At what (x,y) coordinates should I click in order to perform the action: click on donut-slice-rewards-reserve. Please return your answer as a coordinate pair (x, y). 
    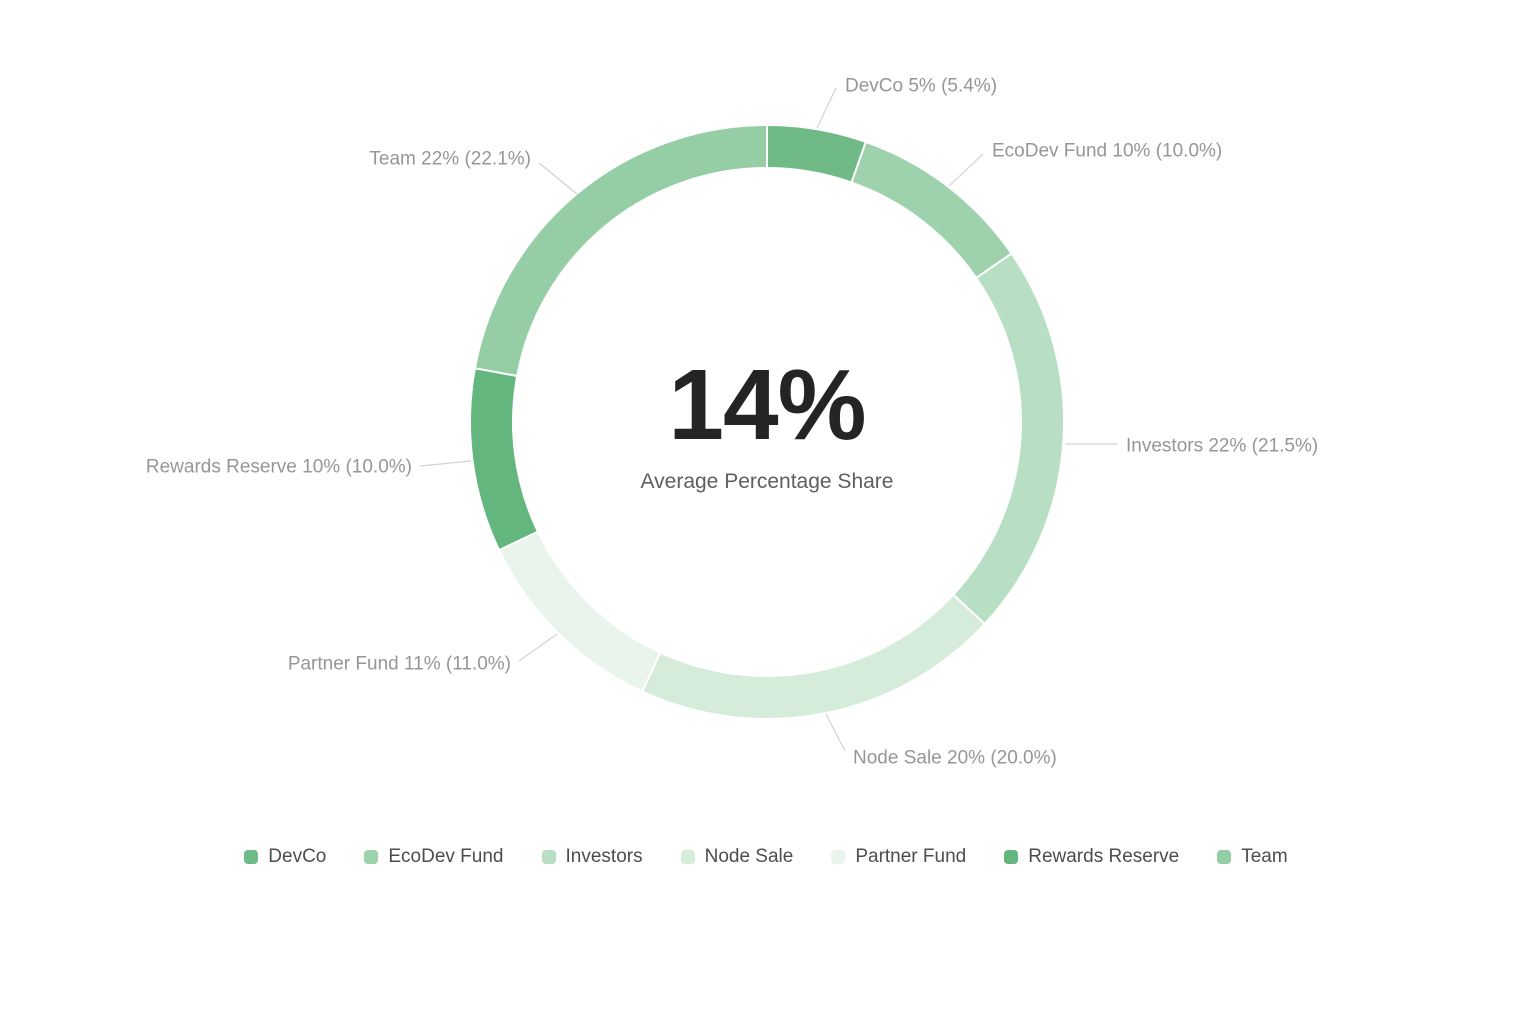
    Looking at the image, I should click on (504, 459).